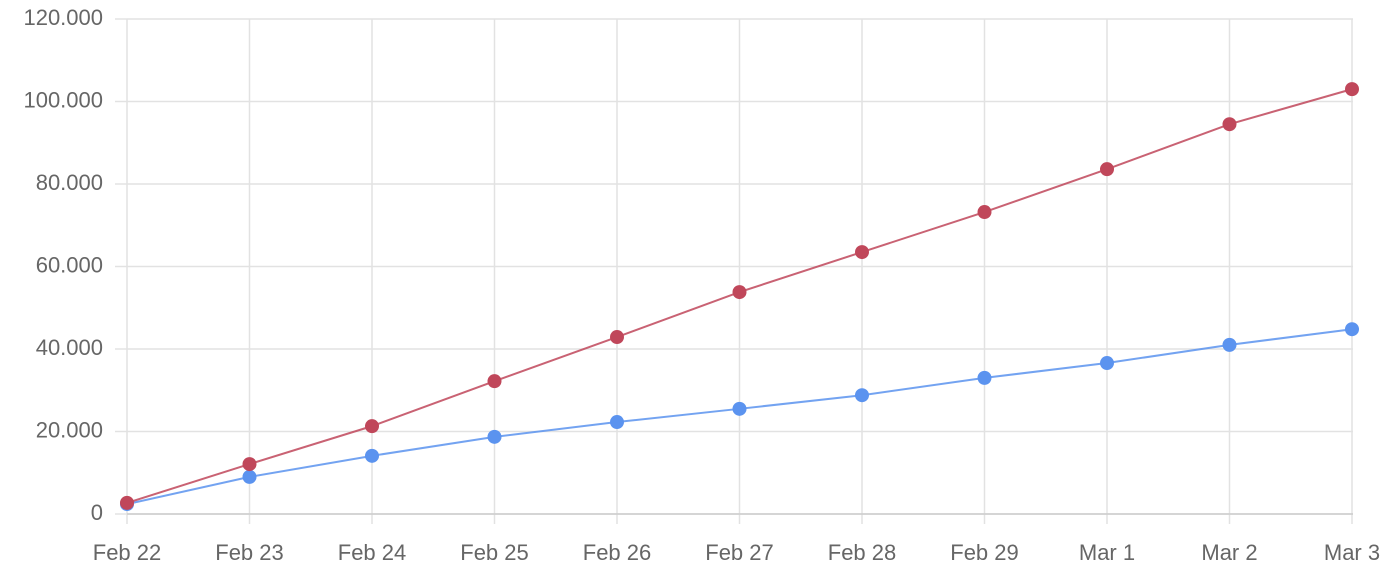 This screenshot has width=1390, height=585. Describe the element at coordinates (69, 347) in the screenshot. I see `y-tick-label: 40.000` at that location.